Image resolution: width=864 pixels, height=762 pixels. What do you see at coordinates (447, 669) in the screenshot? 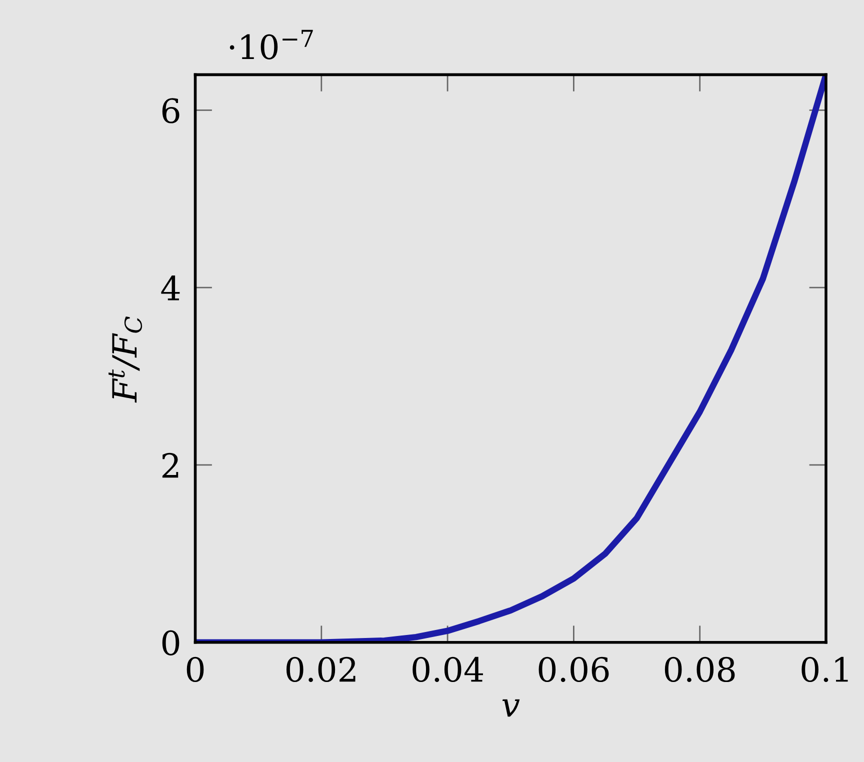
I see `x-tick-label: 0.04` at bounding box center [447, 669].